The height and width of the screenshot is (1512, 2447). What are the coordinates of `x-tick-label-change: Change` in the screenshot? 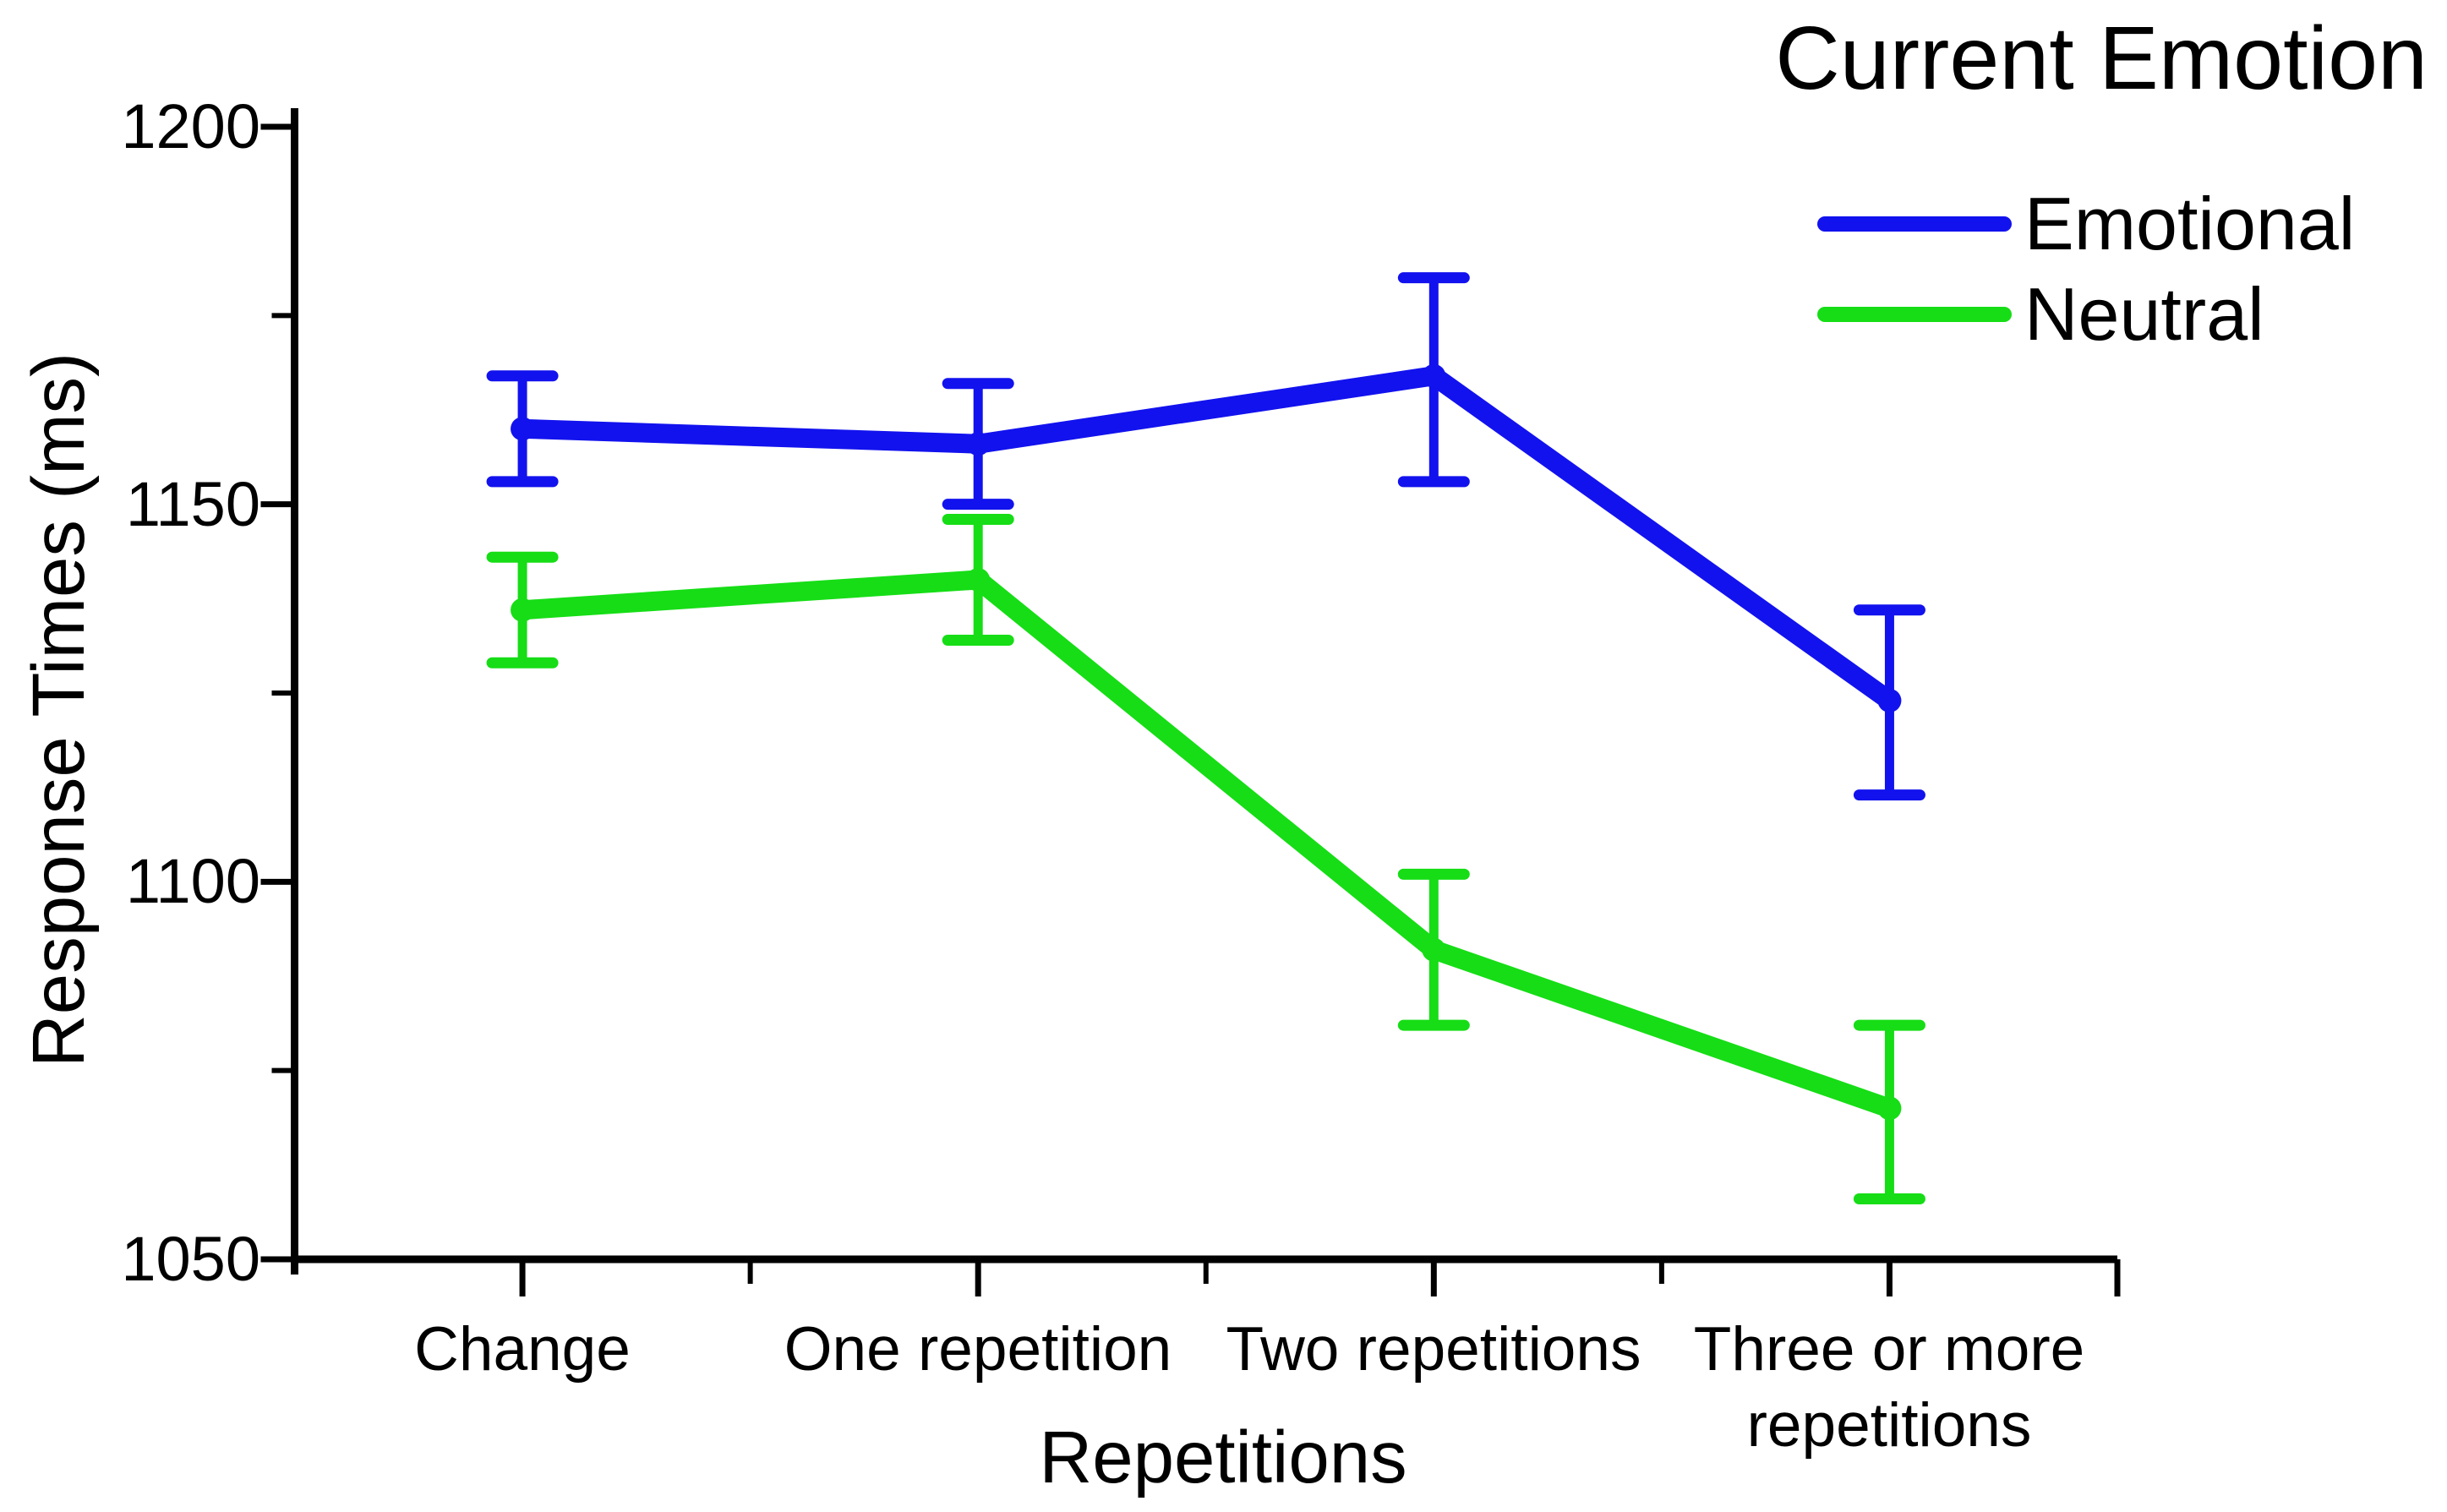 It's located at (522, 1350).